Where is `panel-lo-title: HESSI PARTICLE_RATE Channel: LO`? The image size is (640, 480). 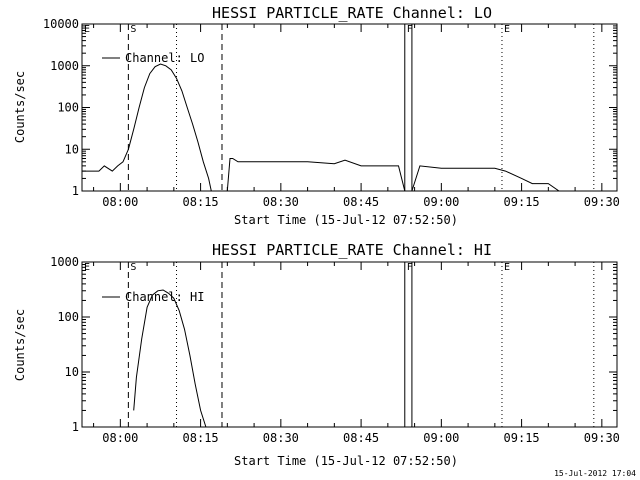
panel-lo-title: HESSI PARTICLE_RATE Channel: LO is located at coordinates (352, 13).